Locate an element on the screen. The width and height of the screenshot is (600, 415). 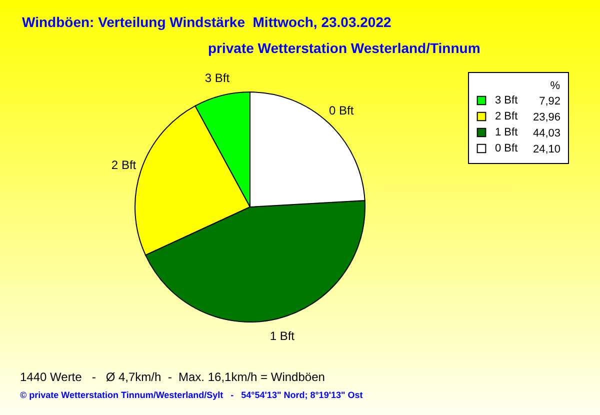
slice-label: 2 Bft is located at coordinates (124, 165).